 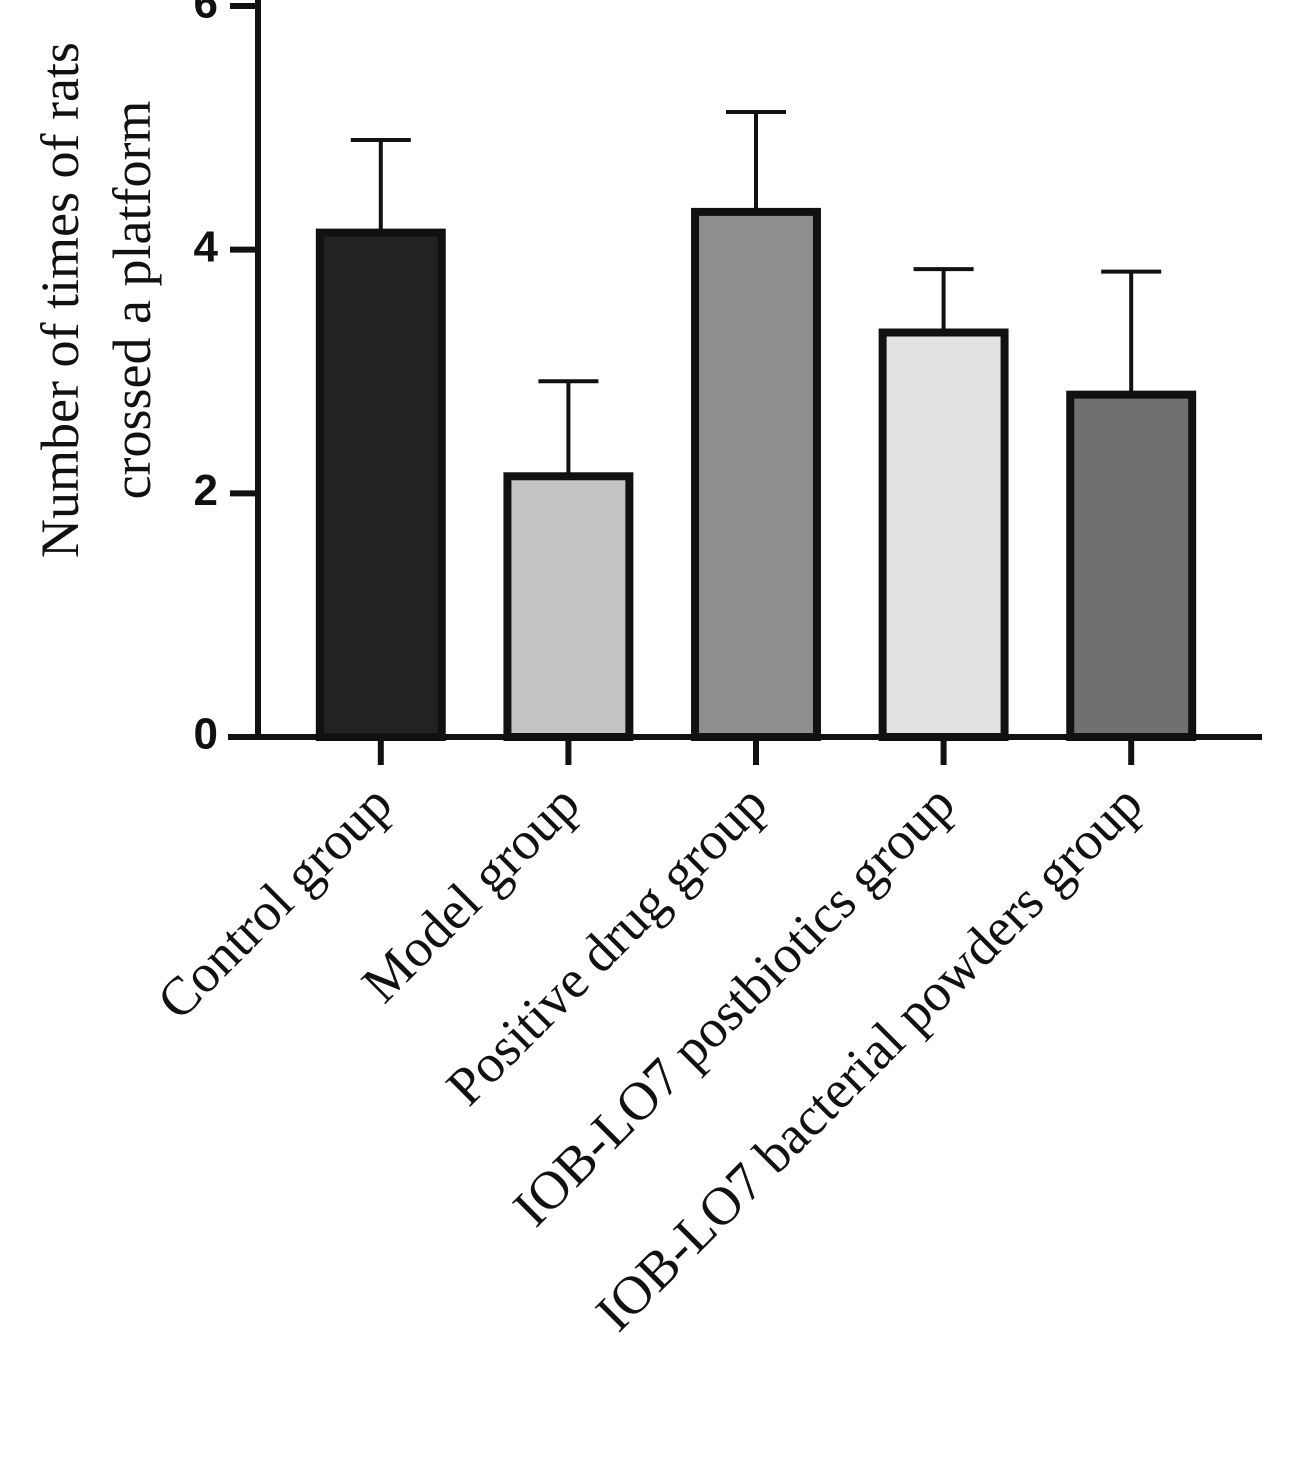 What do you see at coordinates (132, 300) in the screenshot?
I see `y-axis-label: crossed a platform` at bounding box center [132, 300].